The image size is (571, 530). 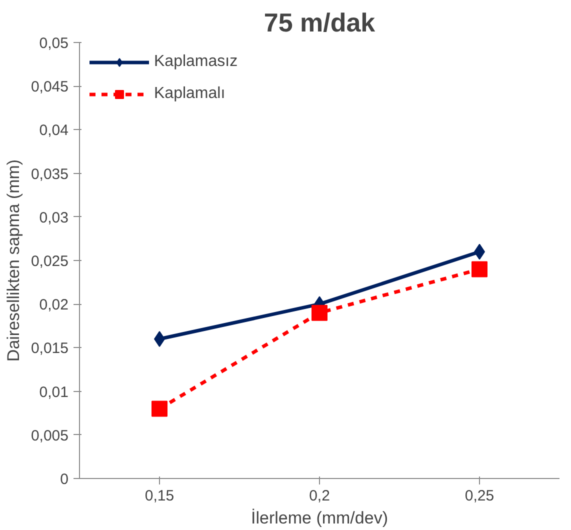 I want to click on legend-label: Kaplamalı, so click(x=190, y=94).